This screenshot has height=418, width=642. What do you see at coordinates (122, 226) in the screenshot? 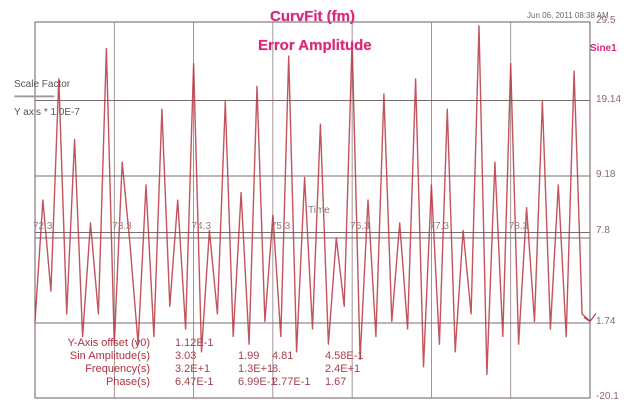
I see `x-tick-label: 73.3` at bounding box center [122, 226].